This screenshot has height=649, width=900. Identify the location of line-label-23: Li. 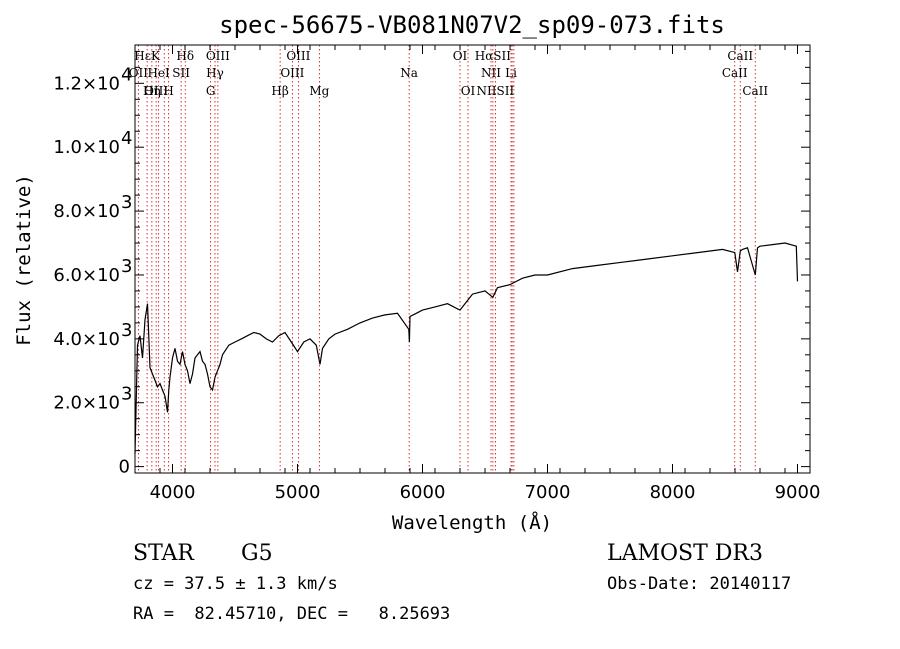
(511, 73).